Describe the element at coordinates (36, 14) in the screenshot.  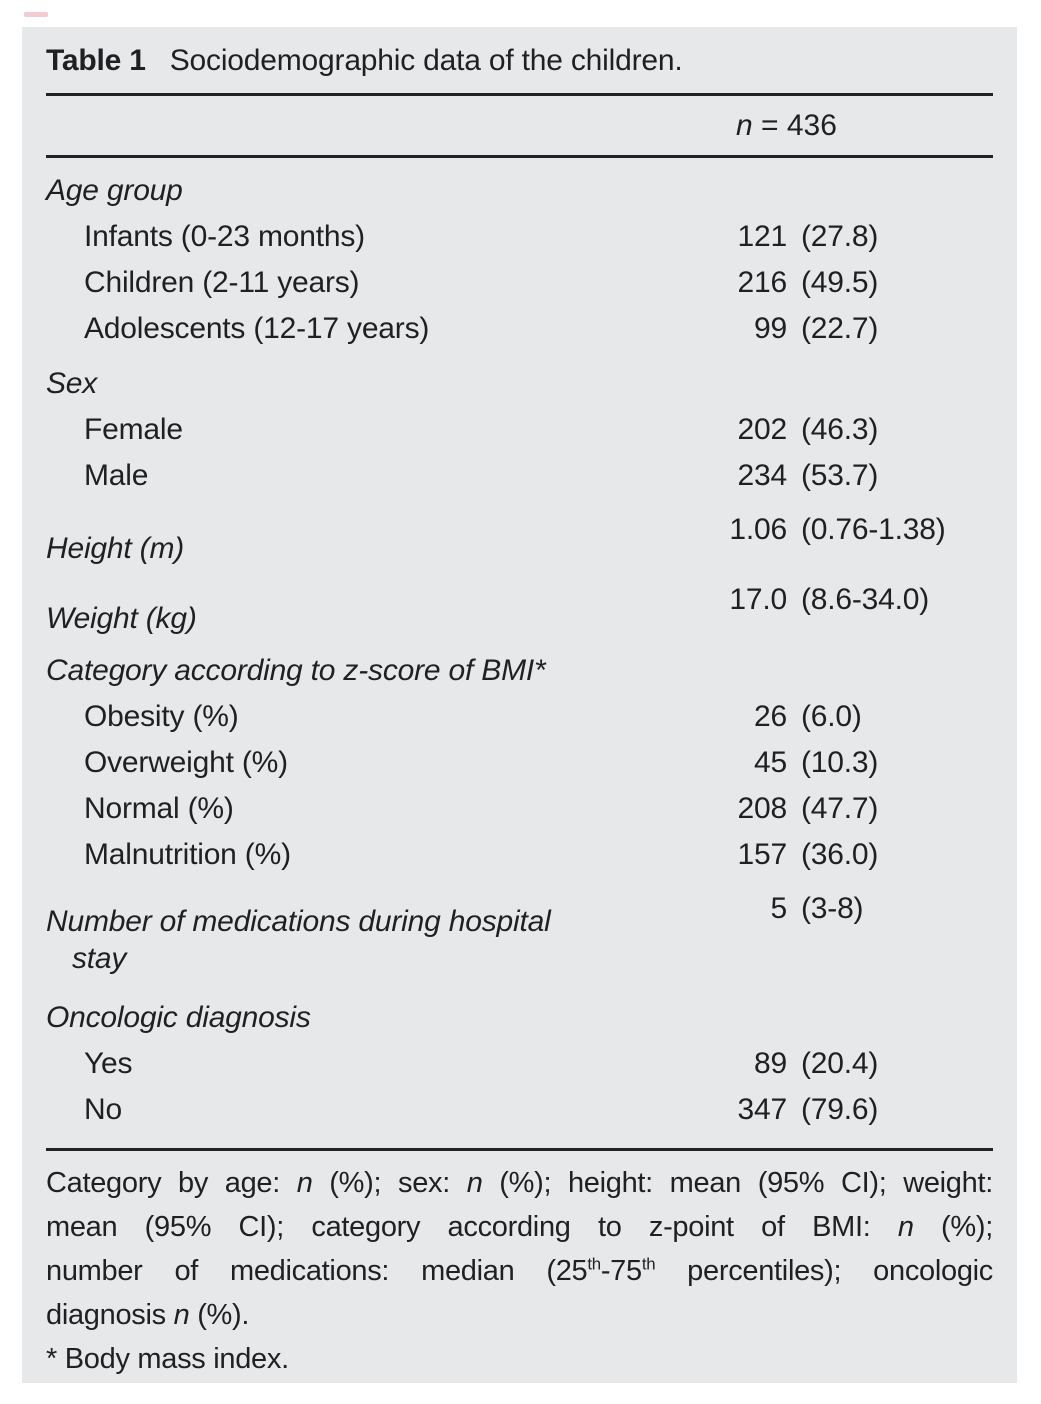
I see `scan-artifact` at that location.